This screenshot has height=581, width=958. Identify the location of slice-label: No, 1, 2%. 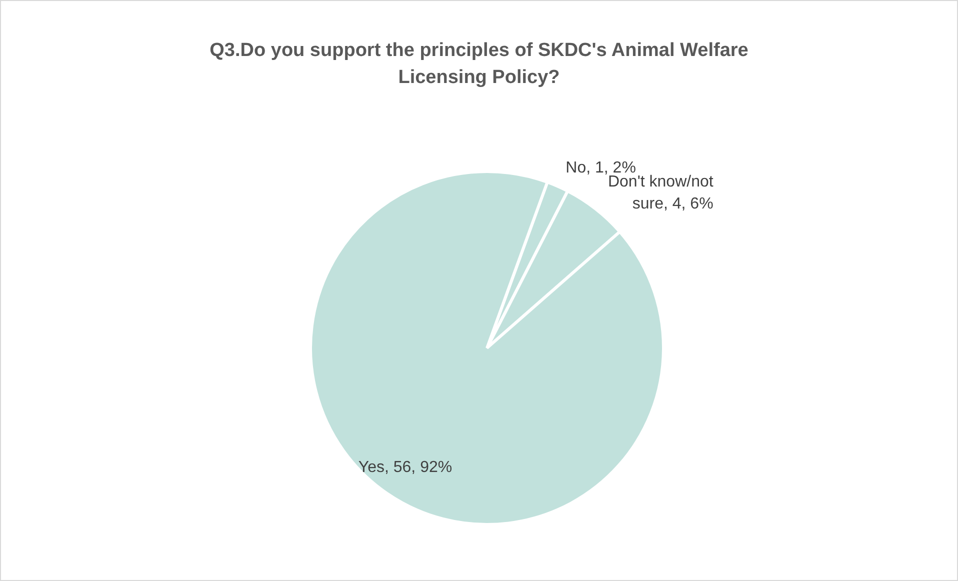
(601, 167).